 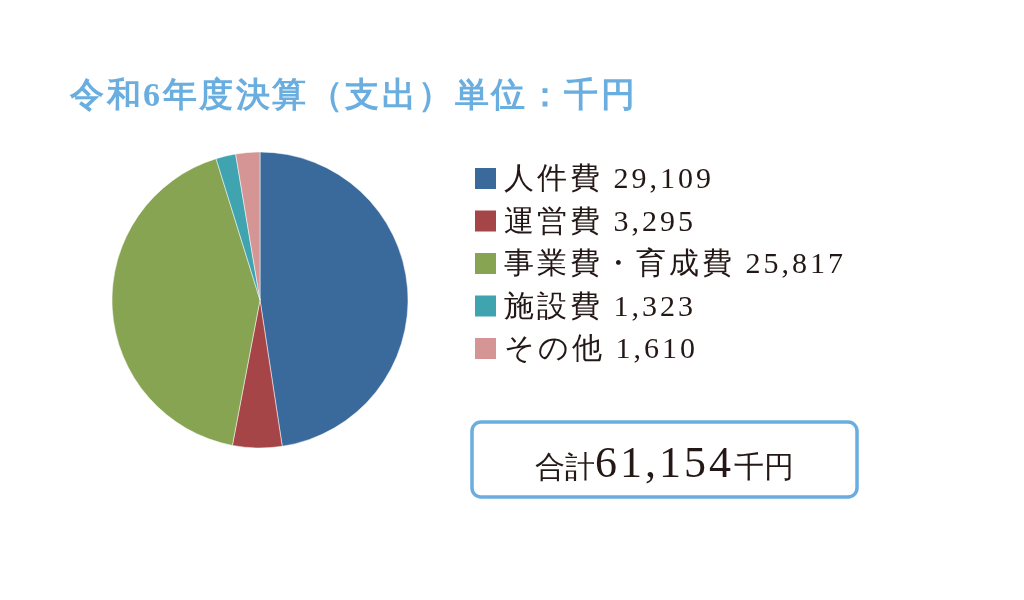 What do you see at coordinates (353, 94) in the screenshot?
I see `title: 令和6年度決算（支出）単位：千円` at bounding box center [353, 94].